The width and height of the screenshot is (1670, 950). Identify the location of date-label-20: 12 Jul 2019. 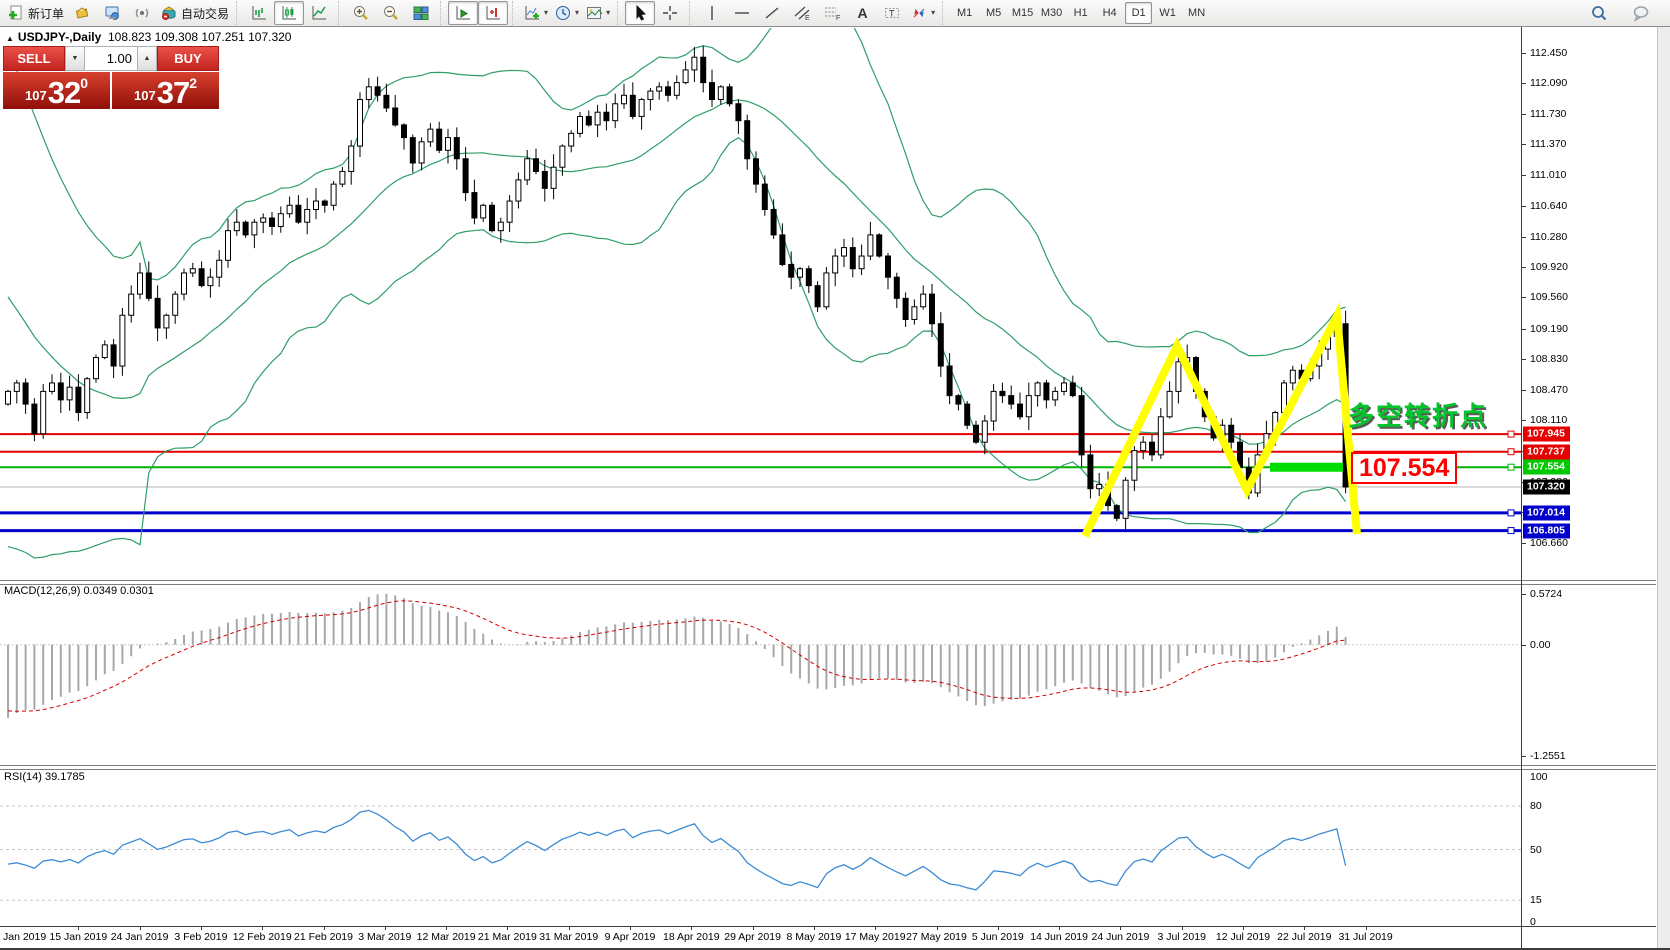
(1243, 937).